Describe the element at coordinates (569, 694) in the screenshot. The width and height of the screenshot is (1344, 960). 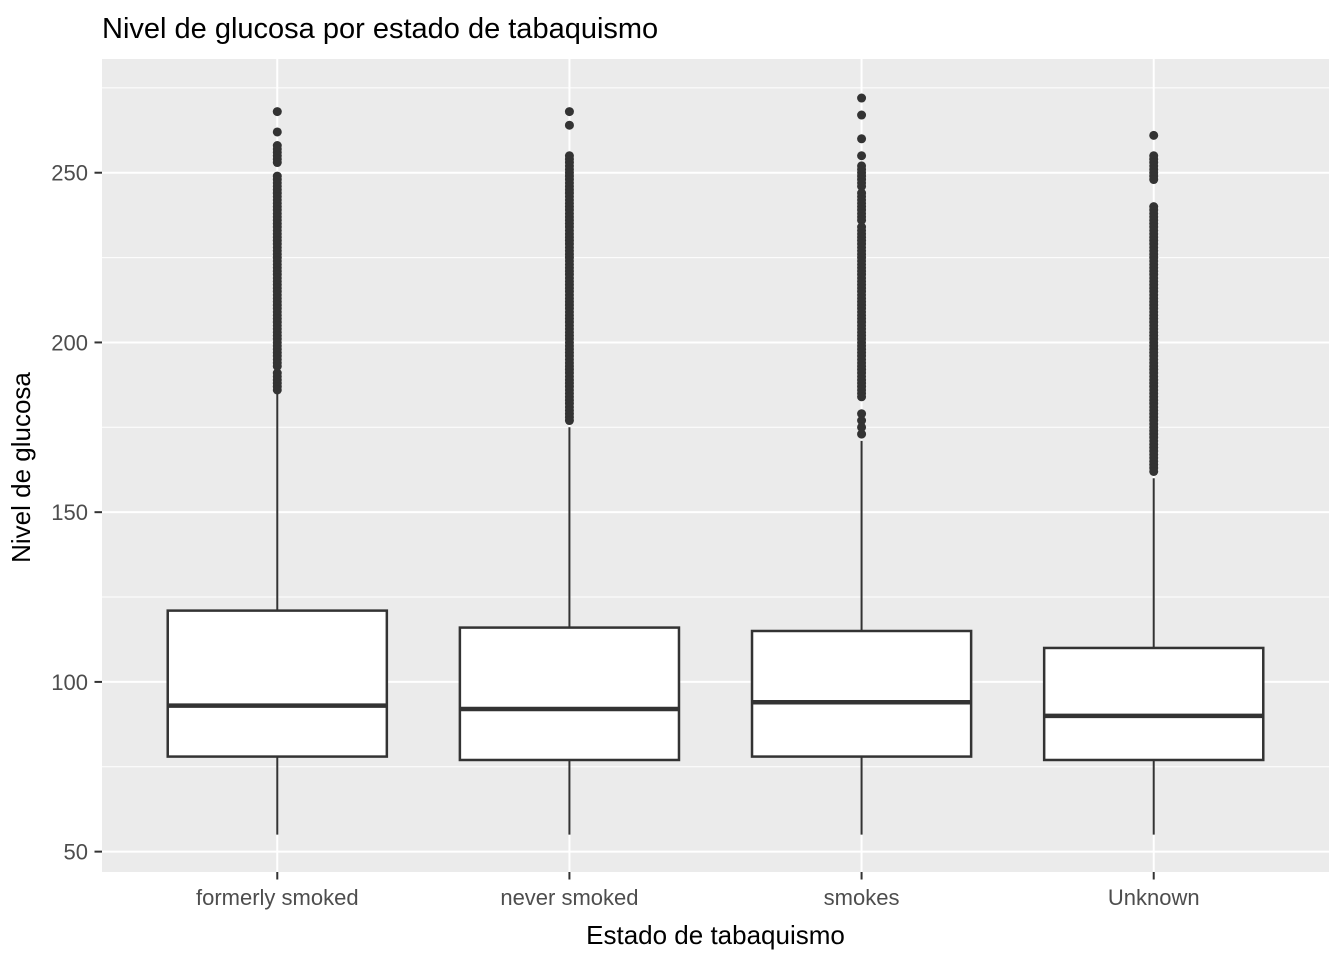
I see `box-never-smoked` at that location.